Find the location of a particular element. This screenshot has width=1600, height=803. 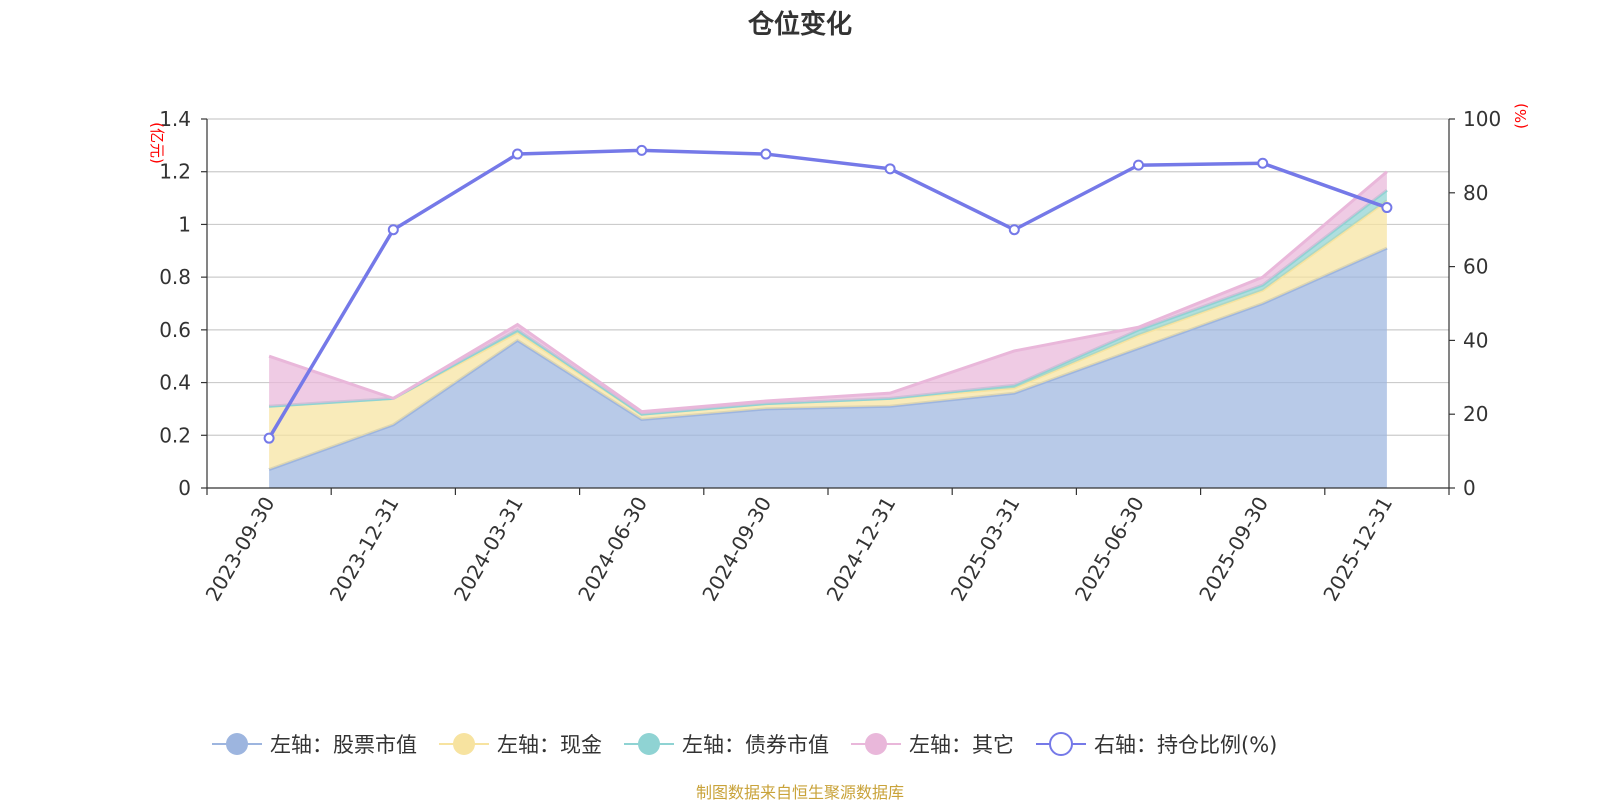

legend-item-1: 左轴：股票市值 is located at coordinates (314, 745).